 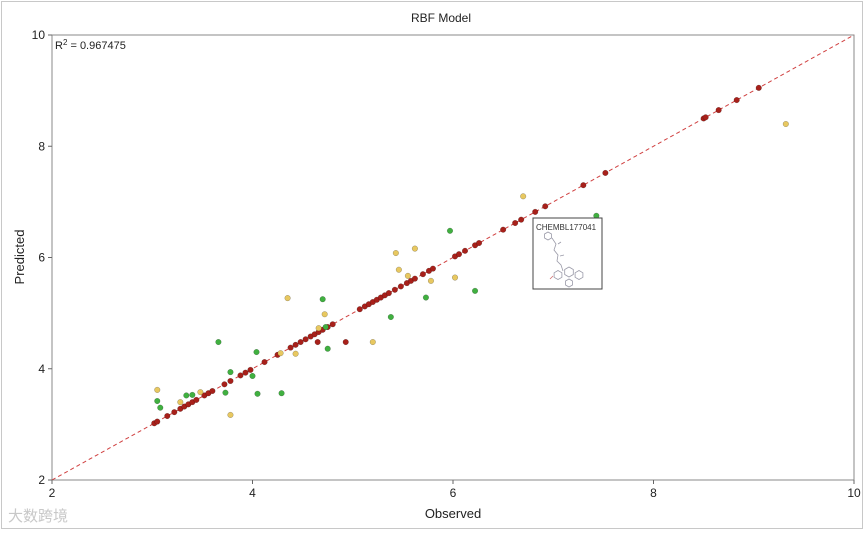 I want to click on molecule-structure-icon, so click(x=564, y=259).